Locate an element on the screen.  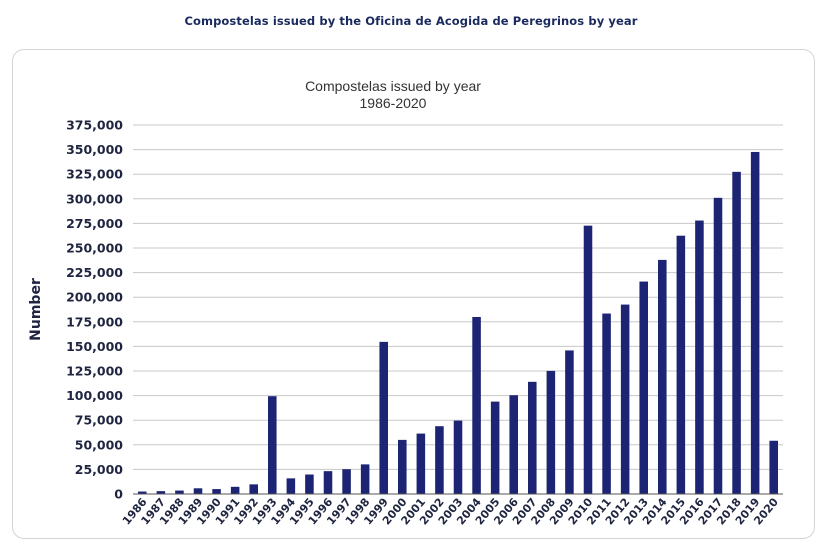
y-tick-label: 100,000 is located at coordinates (94, 395).